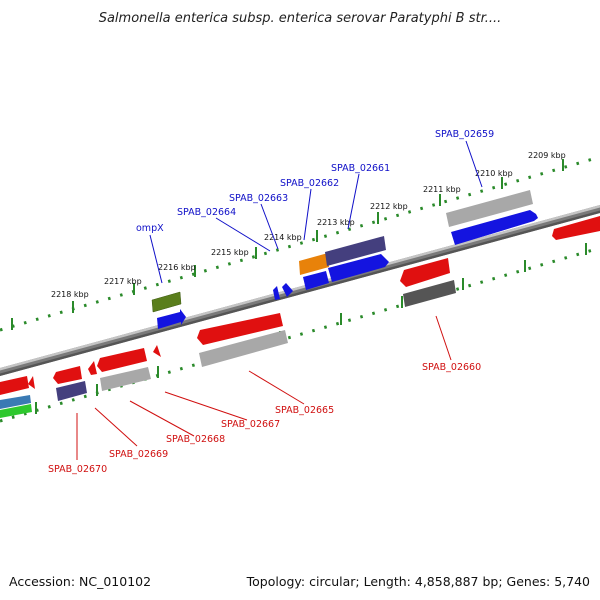  Describe the element at coordinates (138, 454) in the screenshot. I see `label-SPAB_02669: SPAB_02669` at that location.